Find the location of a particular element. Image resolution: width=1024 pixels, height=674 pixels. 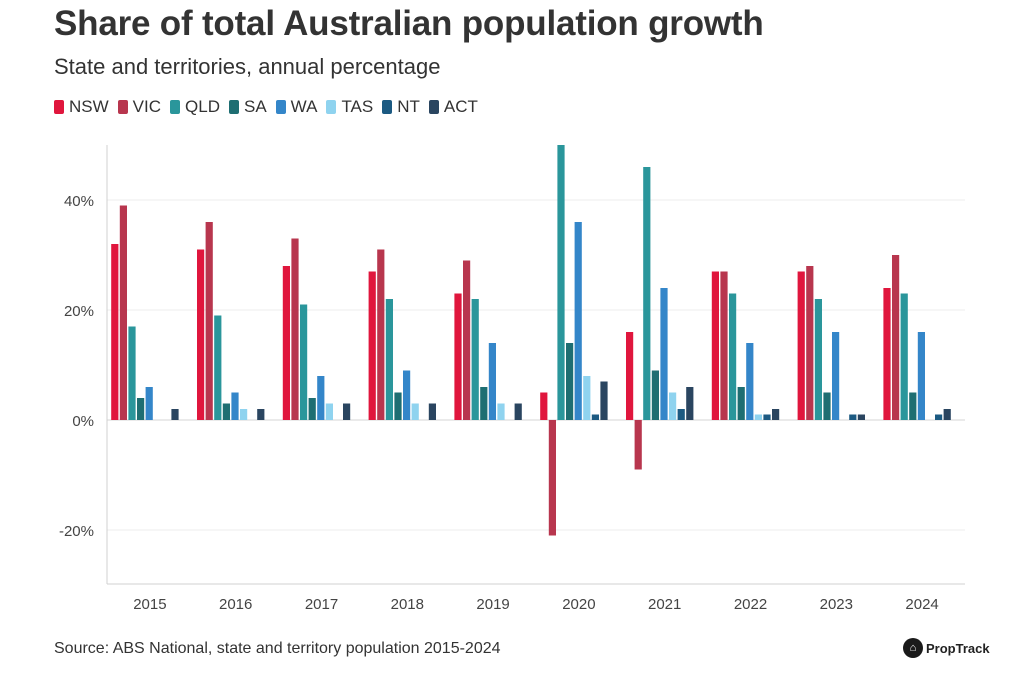

legend-item-wa: WA is located at coordinates (296, 107).